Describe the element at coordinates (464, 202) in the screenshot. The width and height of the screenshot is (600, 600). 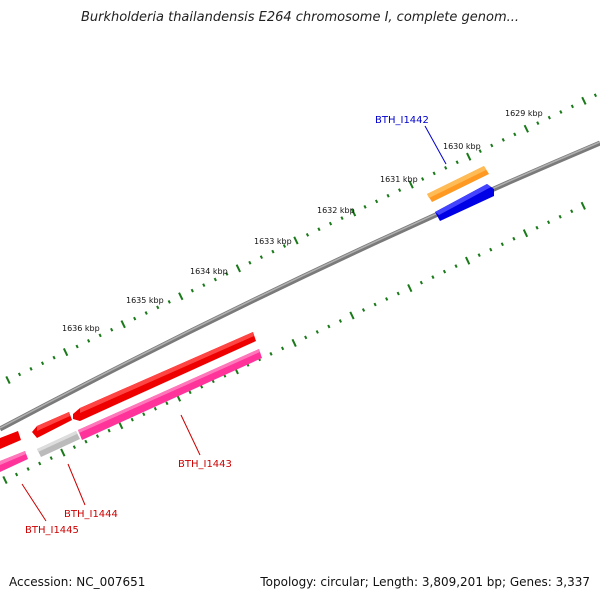
I see `gene-feature-bth-i1442` at that location.